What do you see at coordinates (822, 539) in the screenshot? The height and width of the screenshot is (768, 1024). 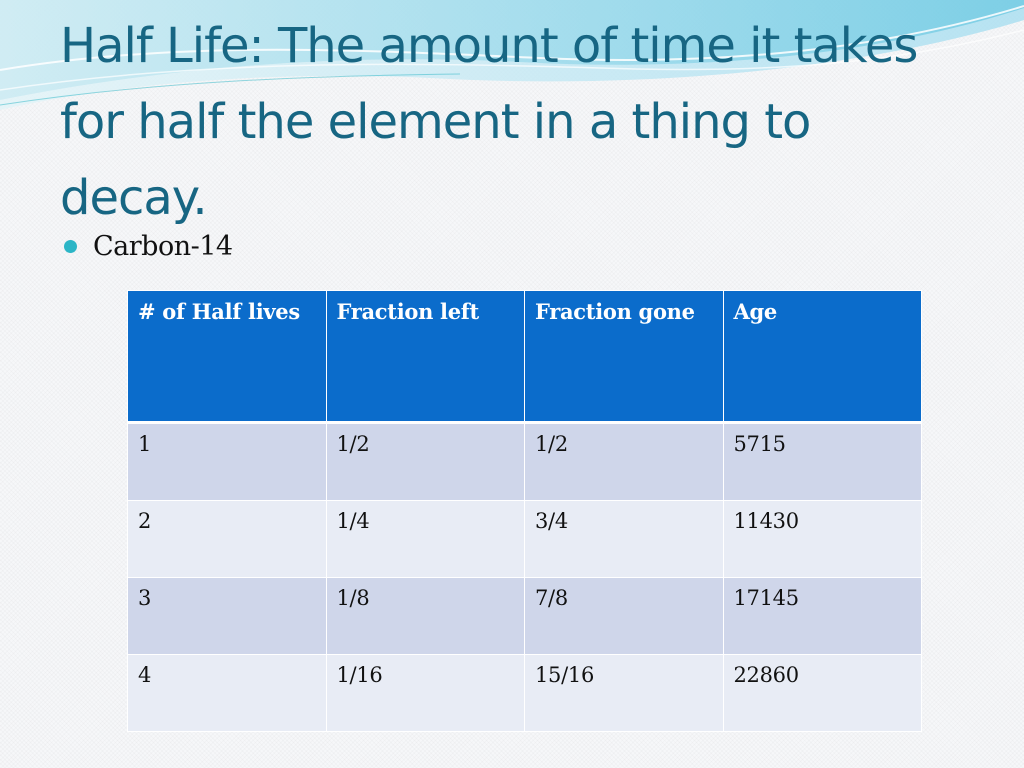 I see `cell-age: 11430` at bounding box center [822, 539].